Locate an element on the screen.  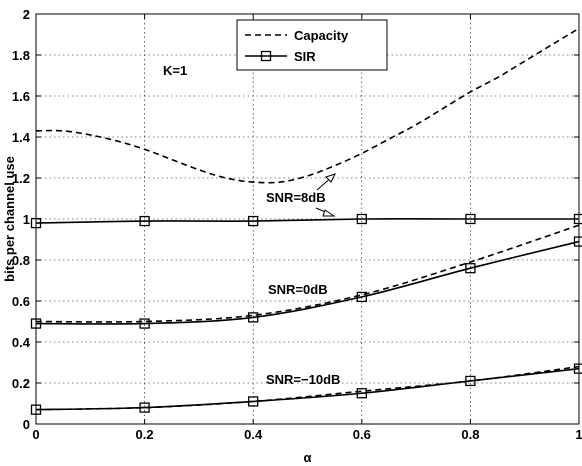
y-tick-label: 0 is located at coordinates (26, 424).